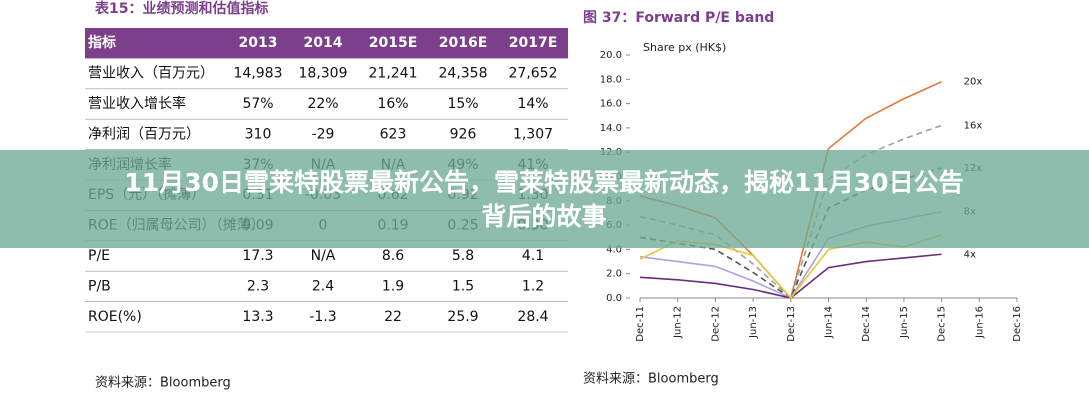  What do you see at coordinates (463, 74) in the screenshot?
I see `table-cell: 24,358` at bounding box center [463, 74].